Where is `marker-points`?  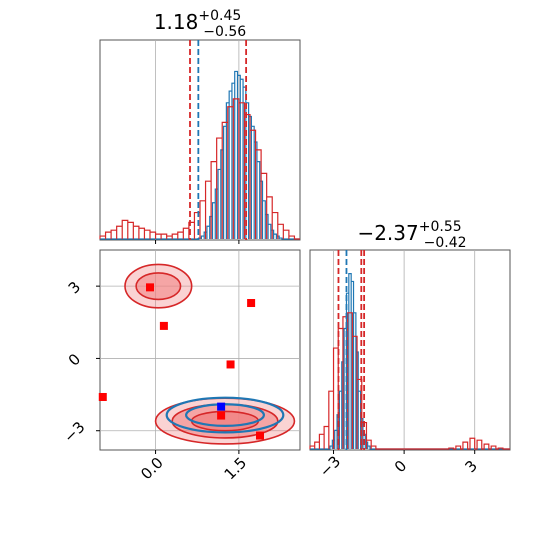 marker-points is located at coordinates (181, 361).